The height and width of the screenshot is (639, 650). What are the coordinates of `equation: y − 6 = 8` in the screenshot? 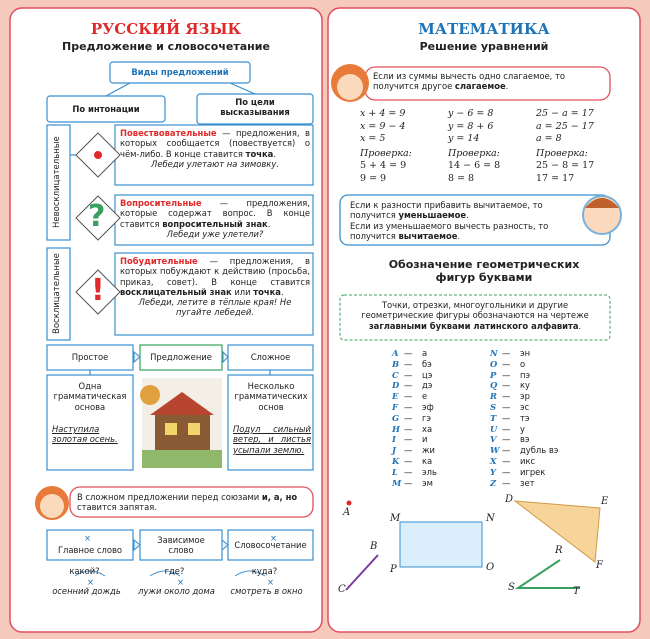 It's located at (471, 113).